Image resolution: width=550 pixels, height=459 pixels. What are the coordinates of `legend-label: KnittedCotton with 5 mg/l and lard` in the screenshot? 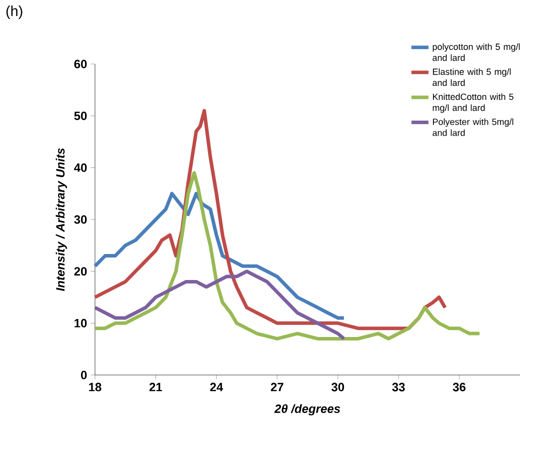 It's located at (473, 103).